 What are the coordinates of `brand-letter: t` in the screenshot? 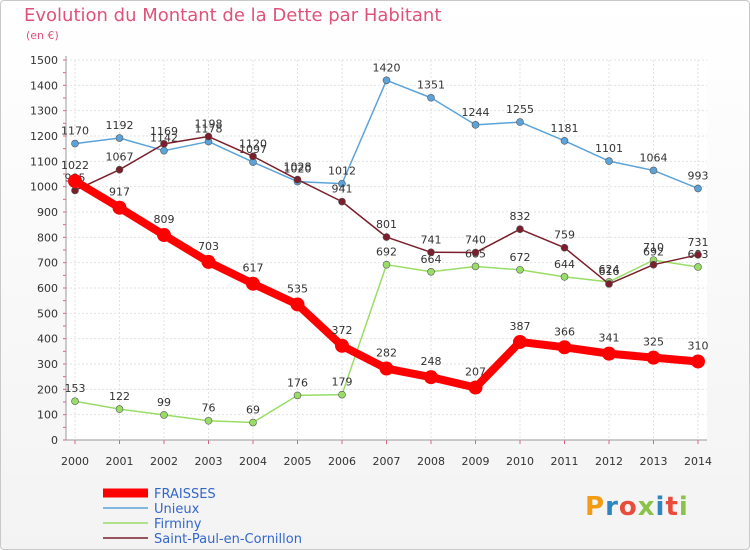 It's located at (672, 507).